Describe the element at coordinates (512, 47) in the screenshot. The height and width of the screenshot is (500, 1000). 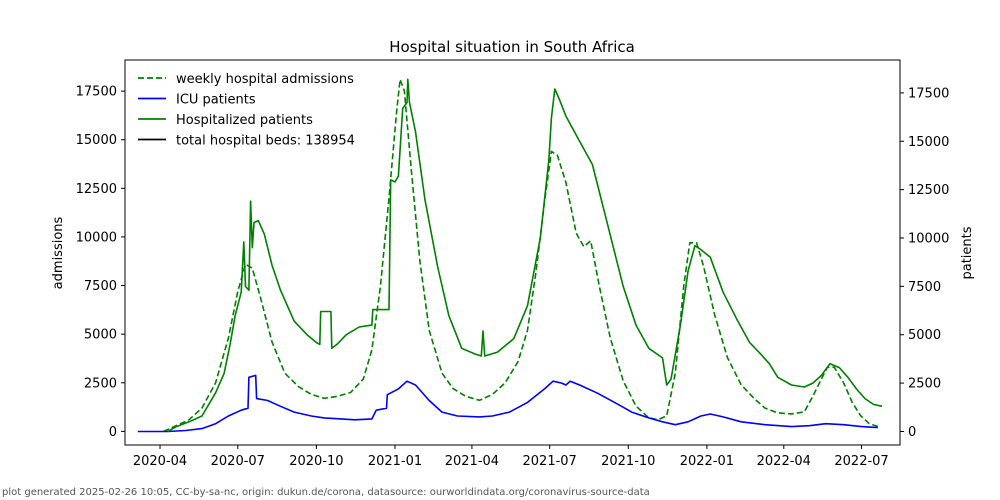
I see `chart-title: Hospital situation in South Africa` at that location.